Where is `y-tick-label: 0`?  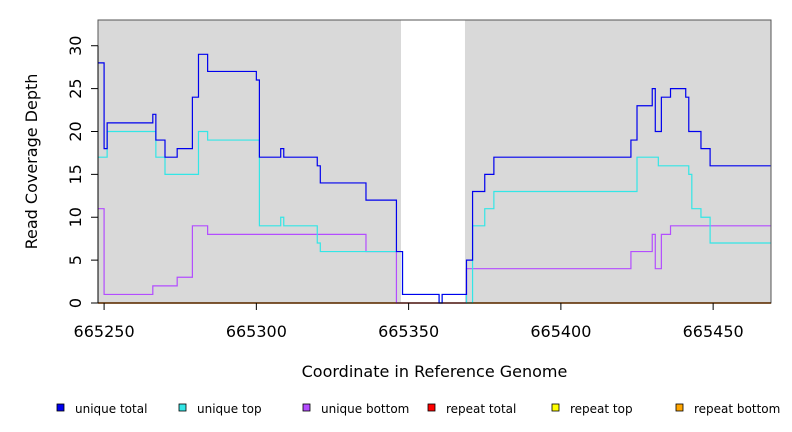
y-tick-label: 0 is located at coordinates (75, 303).